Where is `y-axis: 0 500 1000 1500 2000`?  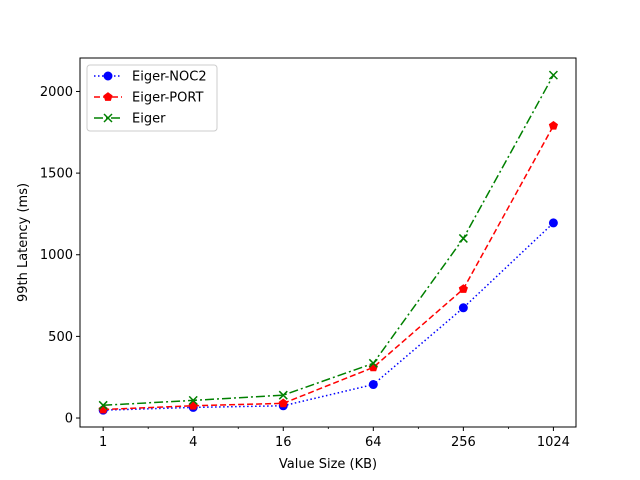 y-axis: 0 500 1000 1500 2000 is located at coordinates (60, 256).